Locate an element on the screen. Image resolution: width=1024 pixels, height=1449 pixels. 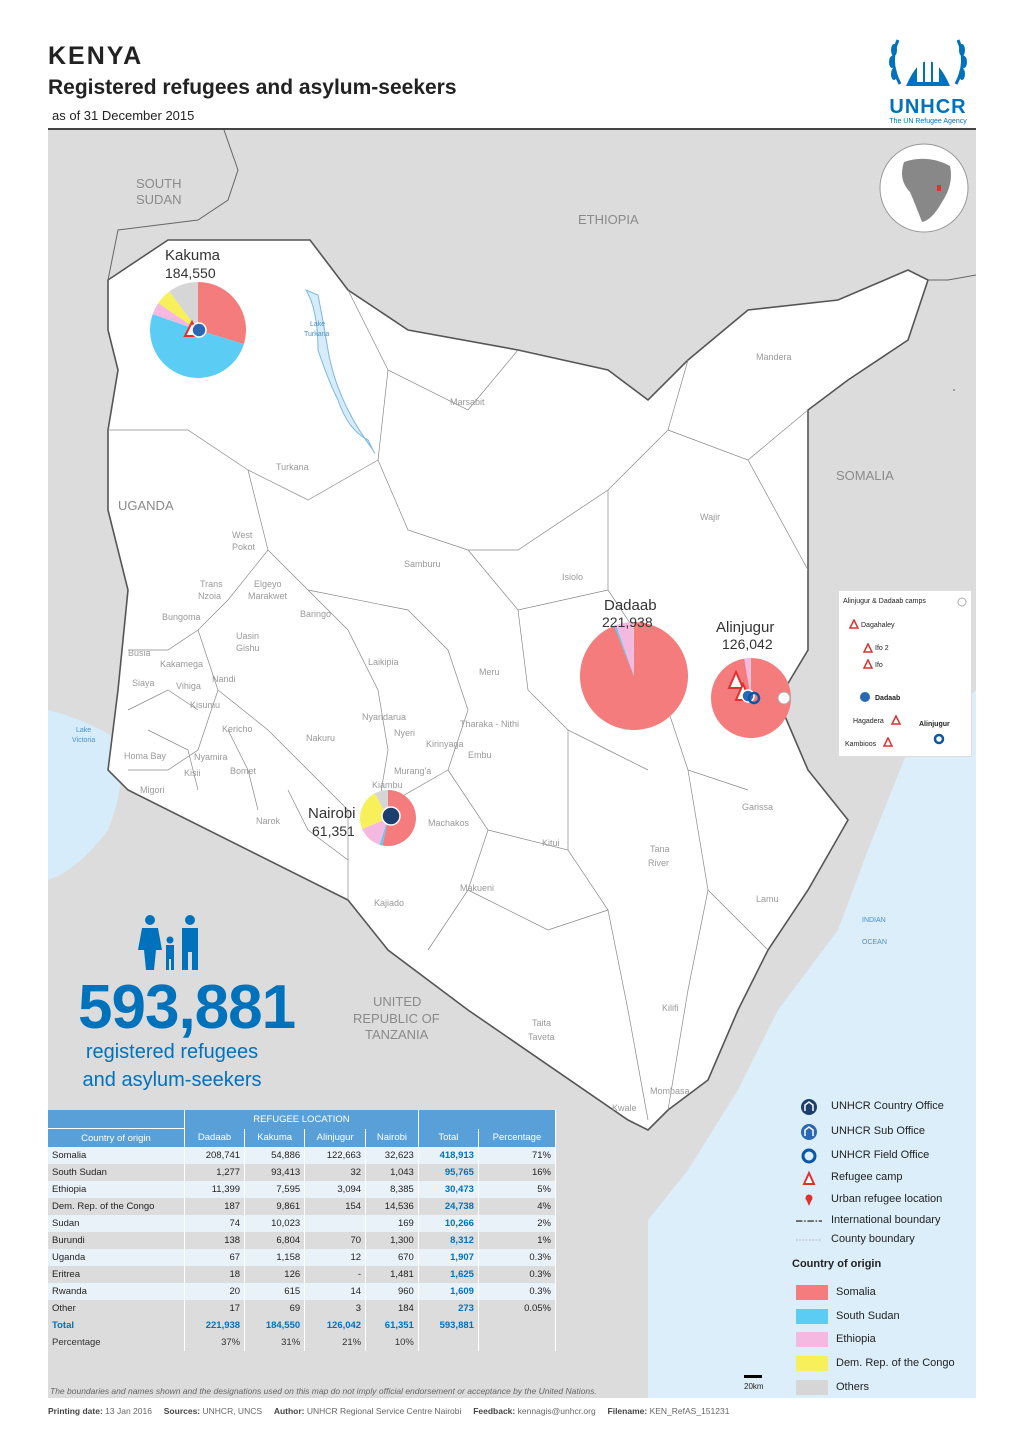
table-cell: 960 is located at coordinates (392, 1291).